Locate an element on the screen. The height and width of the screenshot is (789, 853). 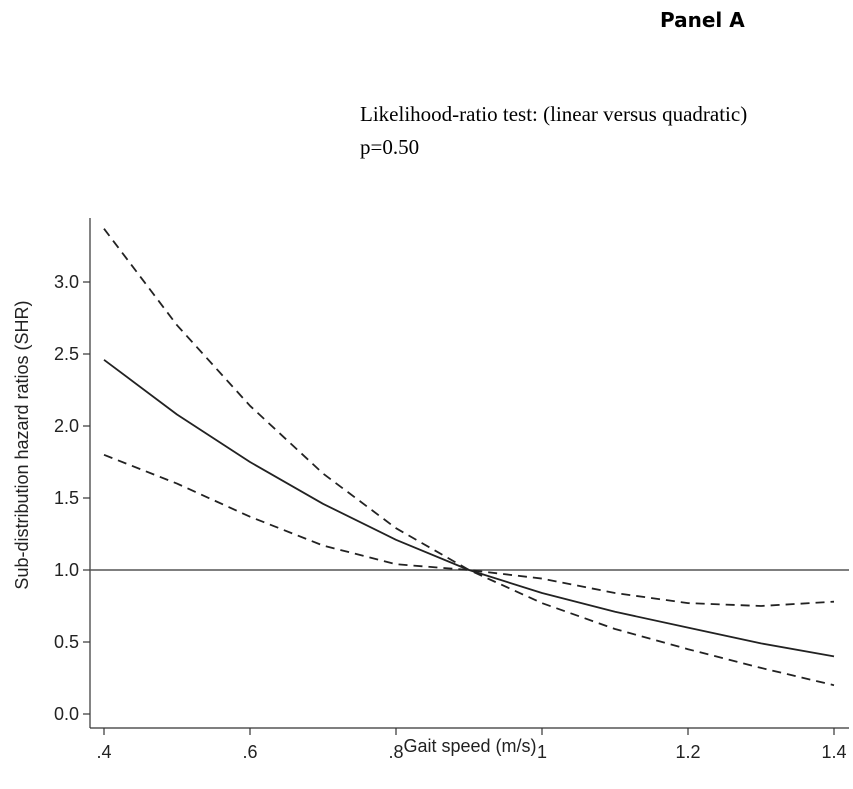
y-tick-label: 3.0 is located at coordinates (66, 282).